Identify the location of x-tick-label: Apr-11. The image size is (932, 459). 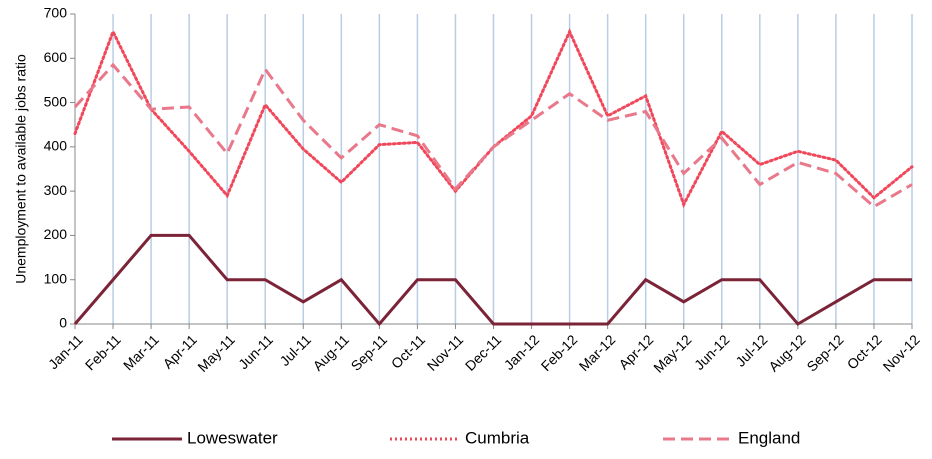
(180, 351).